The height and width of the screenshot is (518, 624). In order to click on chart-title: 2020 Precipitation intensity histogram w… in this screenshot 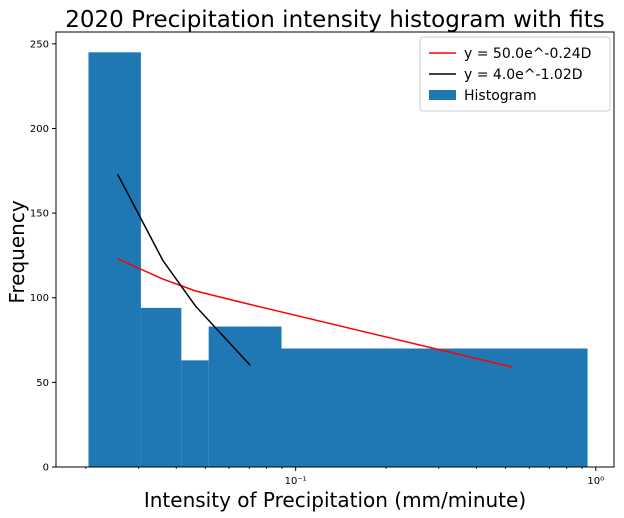, I will do `click(334, 20)`.